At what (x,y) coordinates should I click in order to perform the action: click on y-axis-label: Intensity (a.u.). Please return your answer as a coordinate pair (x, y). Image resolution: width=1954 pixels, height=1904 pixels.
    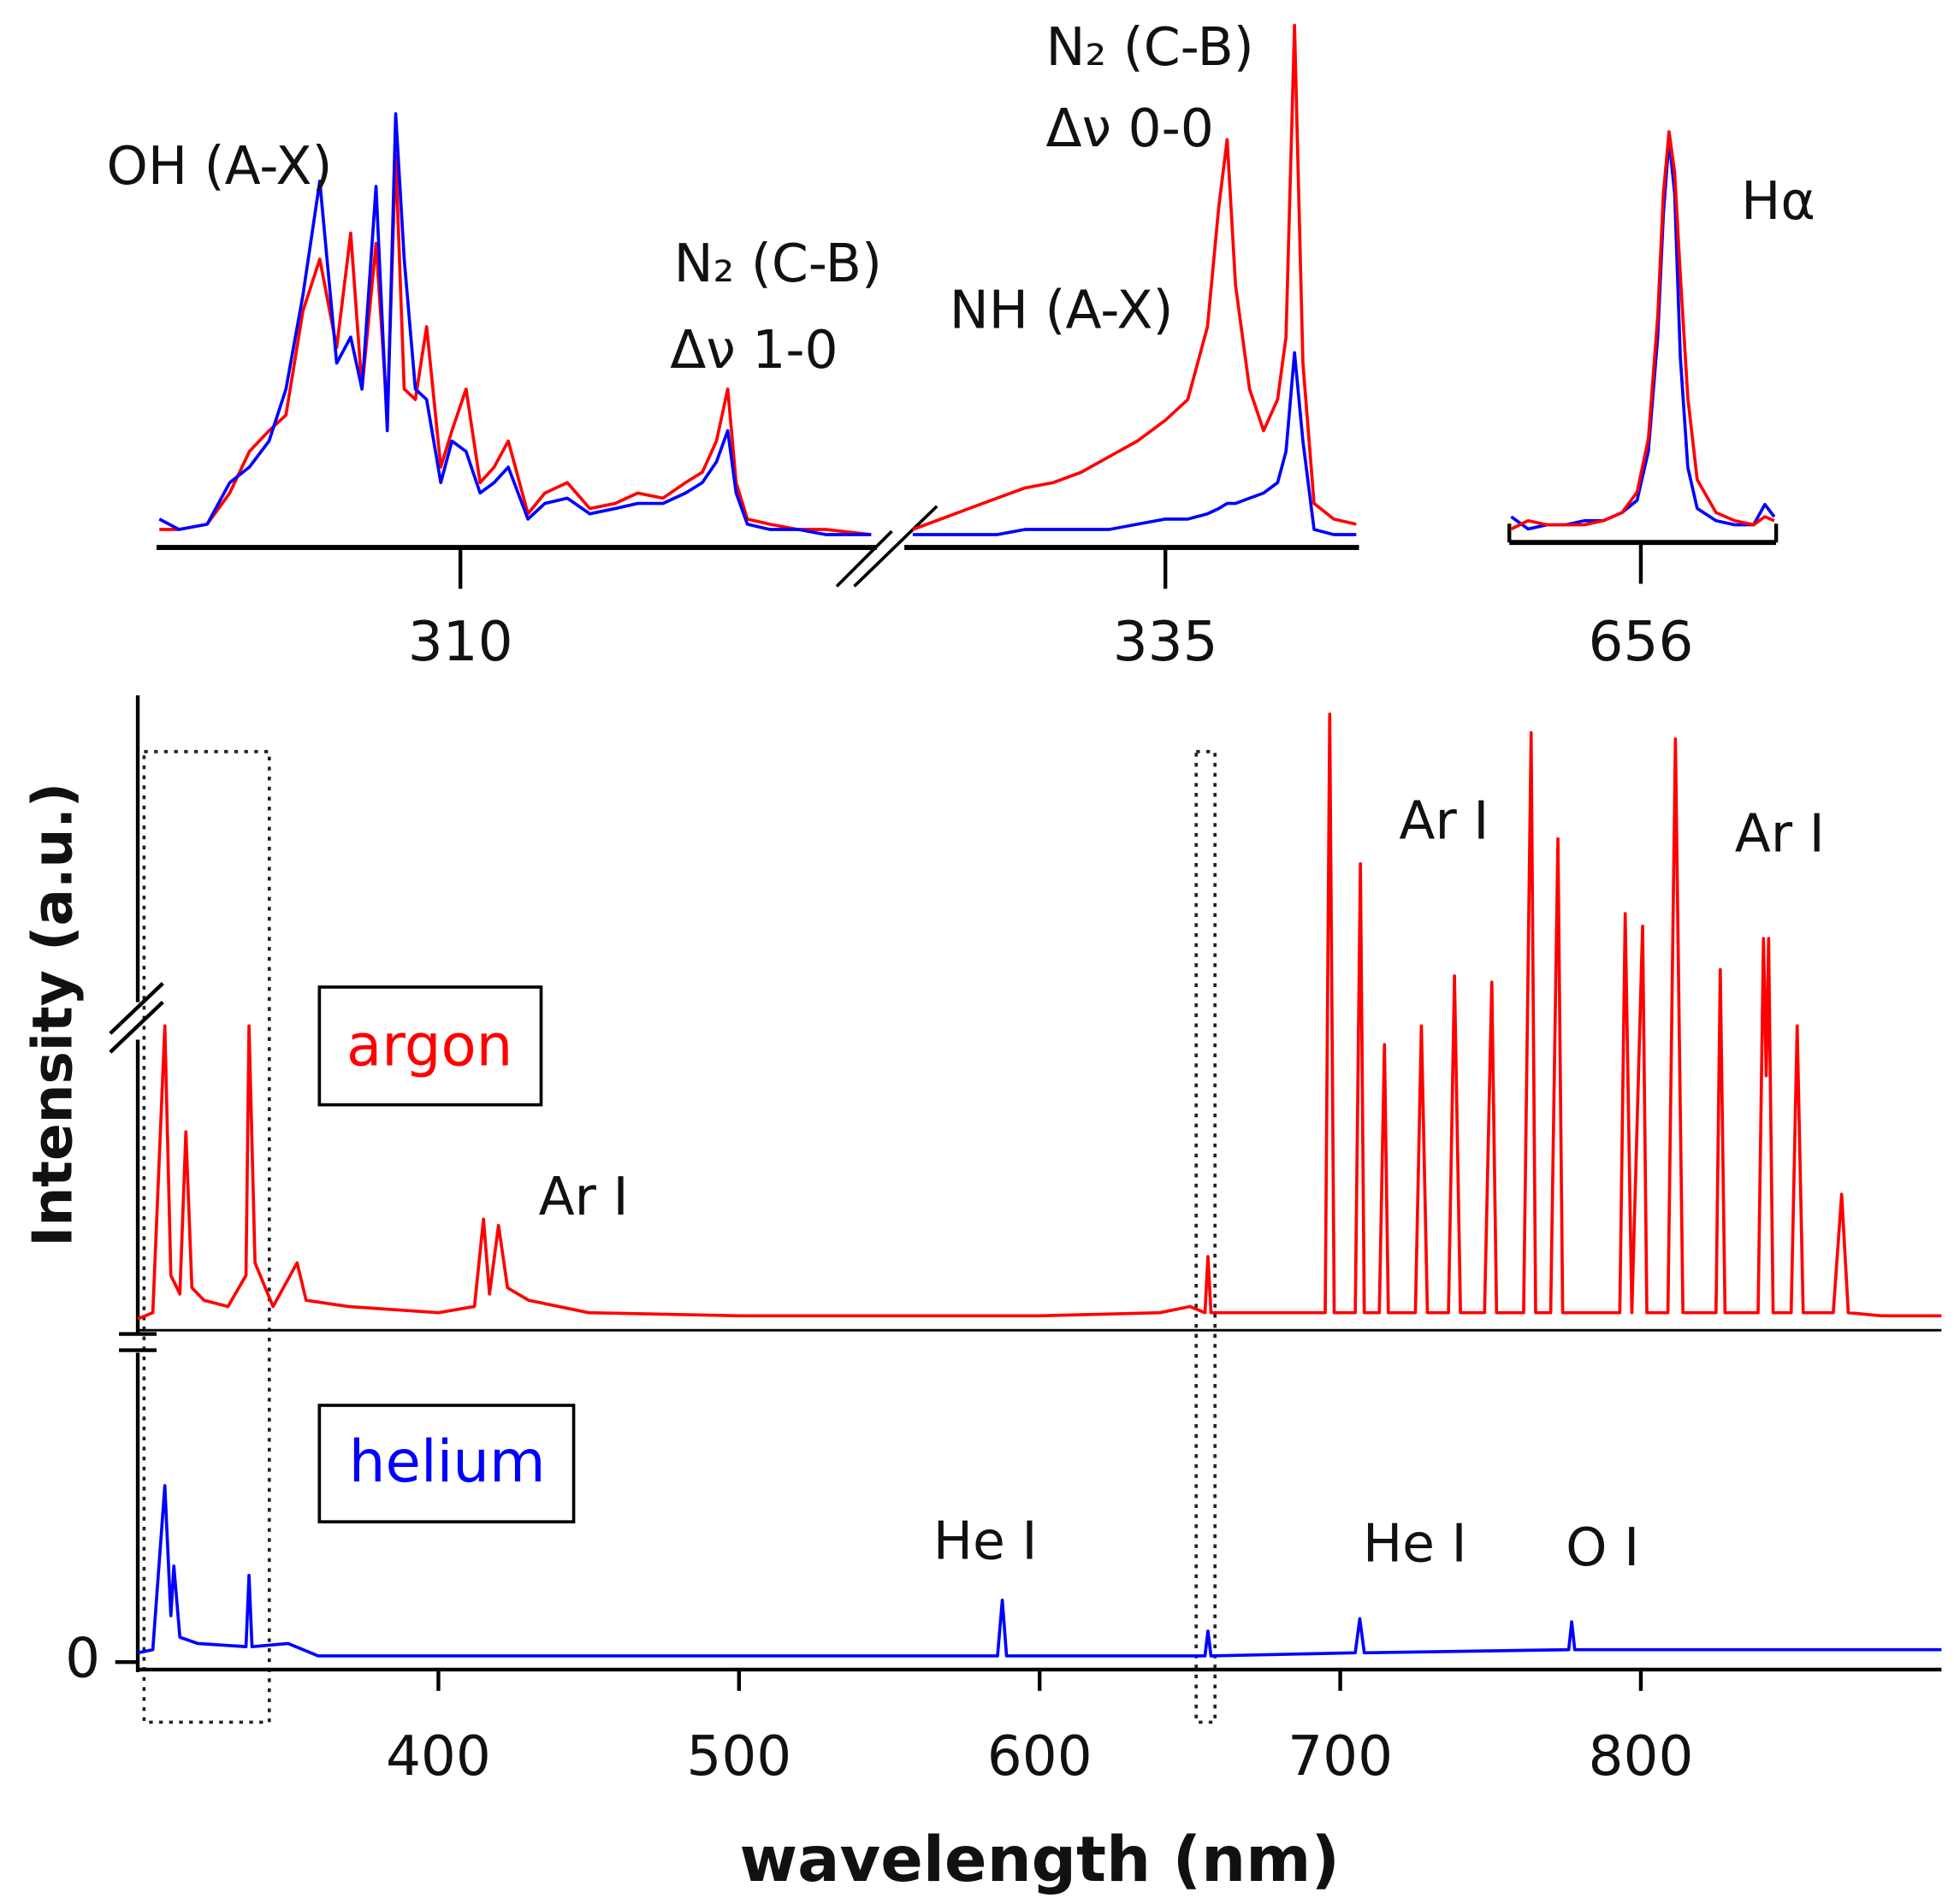
    Looking at the image, I should click on (53, 1015).